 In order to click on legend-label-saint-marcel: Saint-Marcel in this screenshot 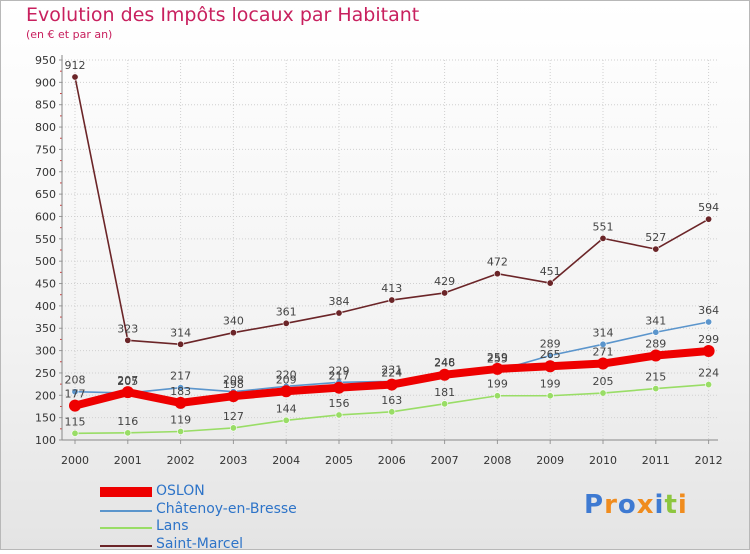, I will do `click(200, 543)`.